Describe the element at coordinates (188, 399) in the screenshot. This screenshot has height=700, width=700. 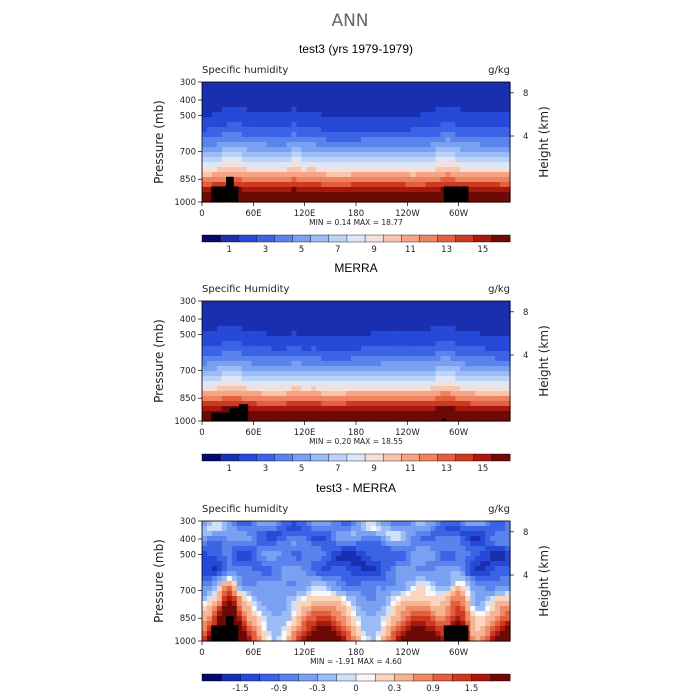
I see `ytick-label: 850` at that location.